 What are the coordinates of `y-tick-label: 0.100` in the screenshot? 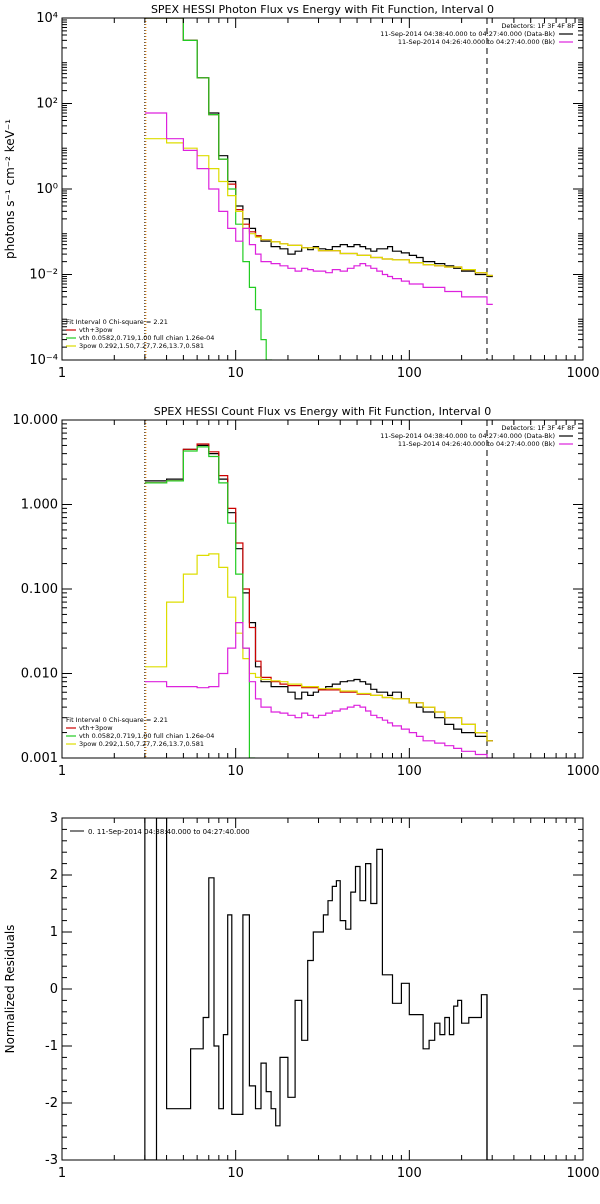 It's located at (39, 589).